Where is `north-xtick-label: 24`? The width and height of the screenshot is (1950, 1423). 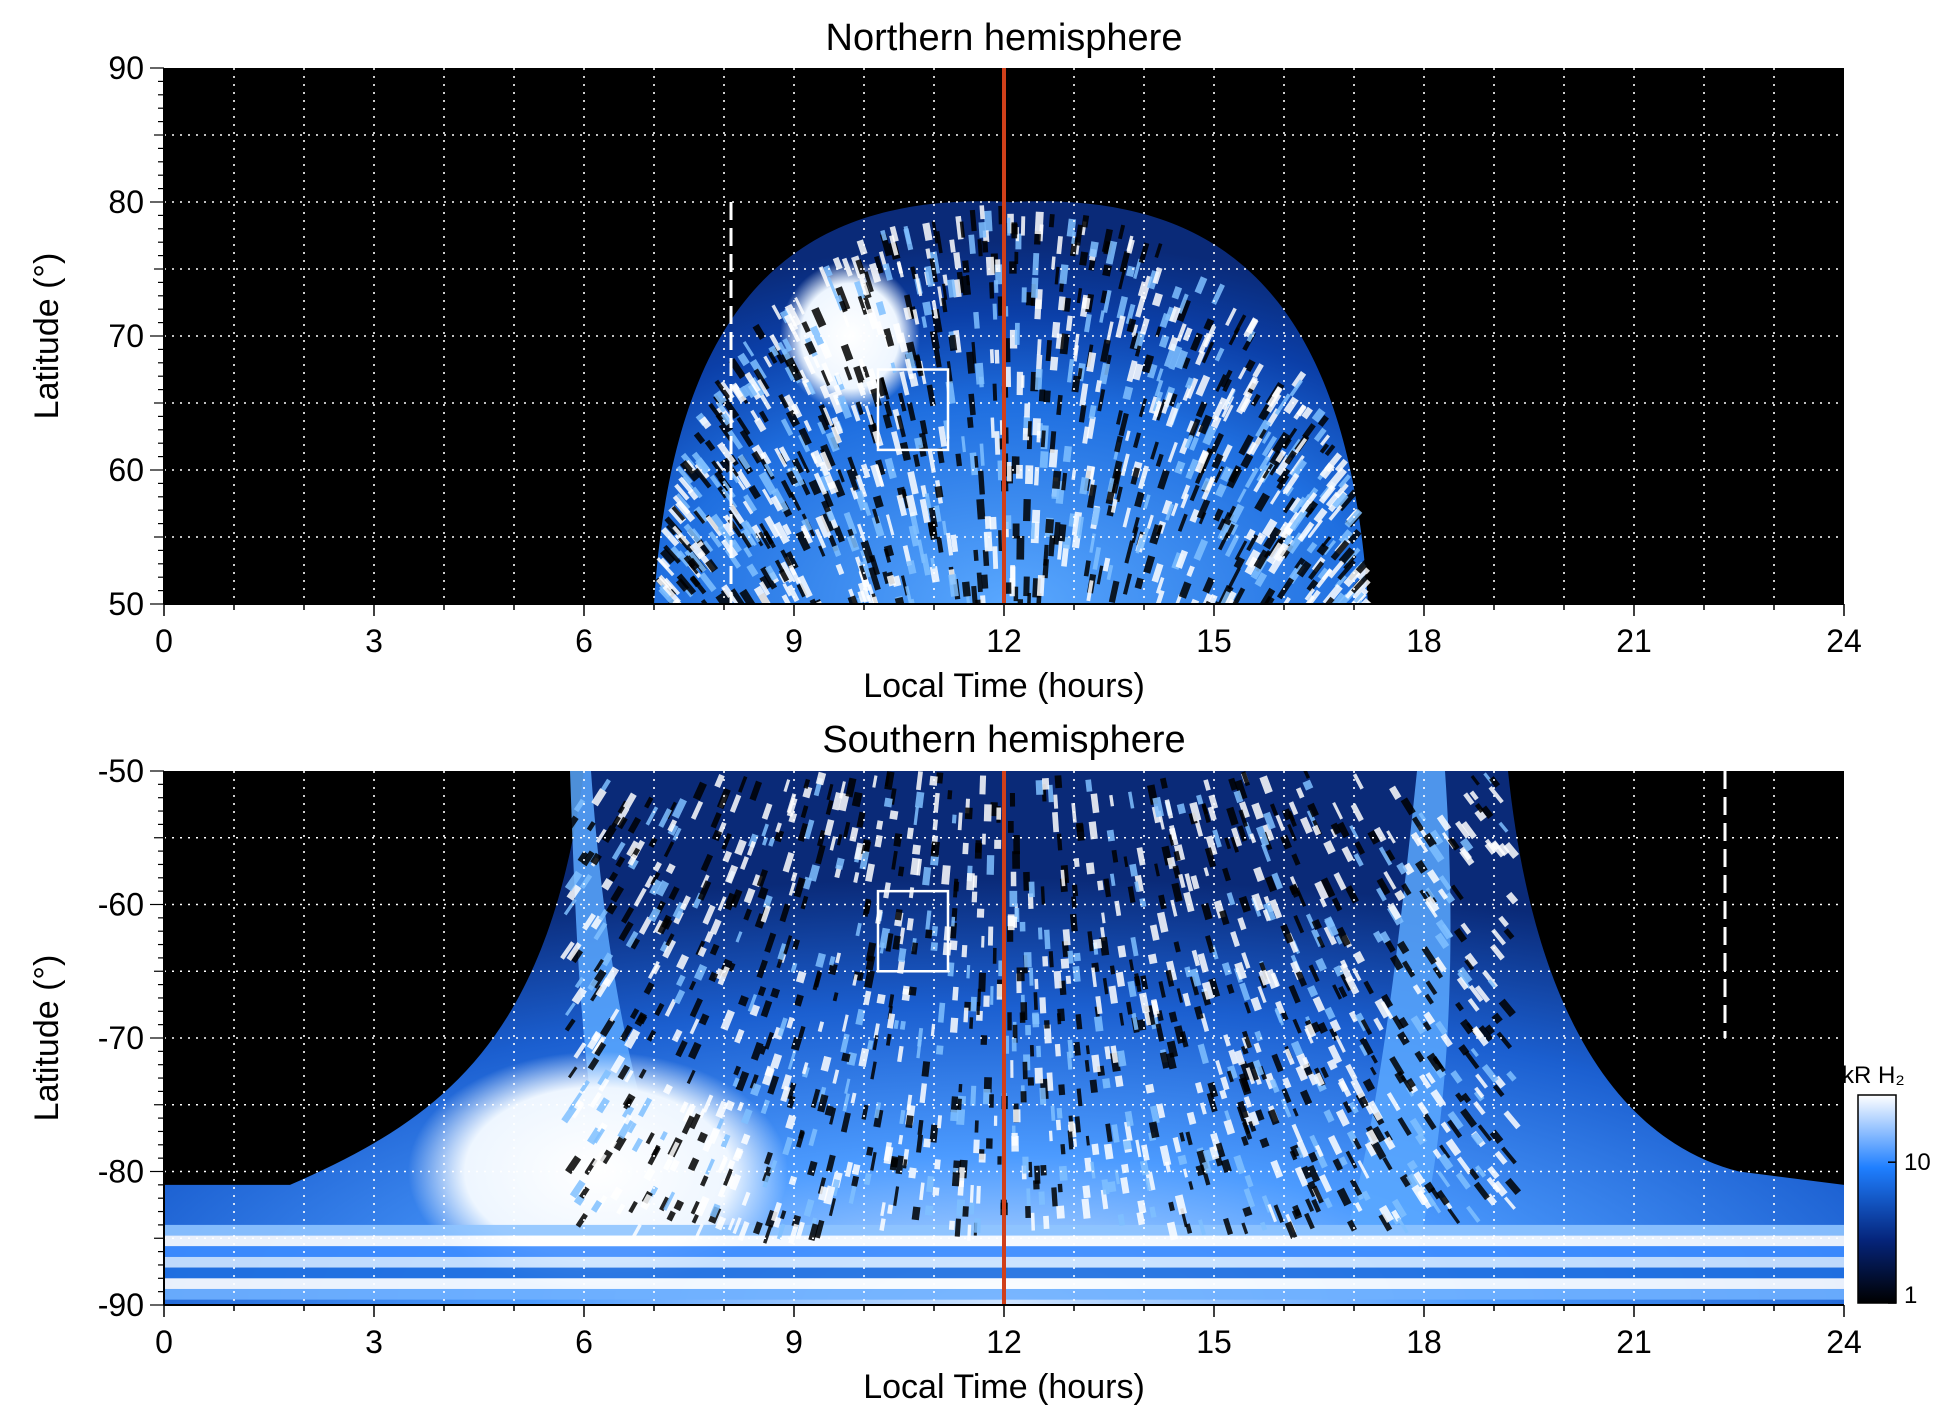 north-xtick-label: 24 is located at coordinates (1844, 641).